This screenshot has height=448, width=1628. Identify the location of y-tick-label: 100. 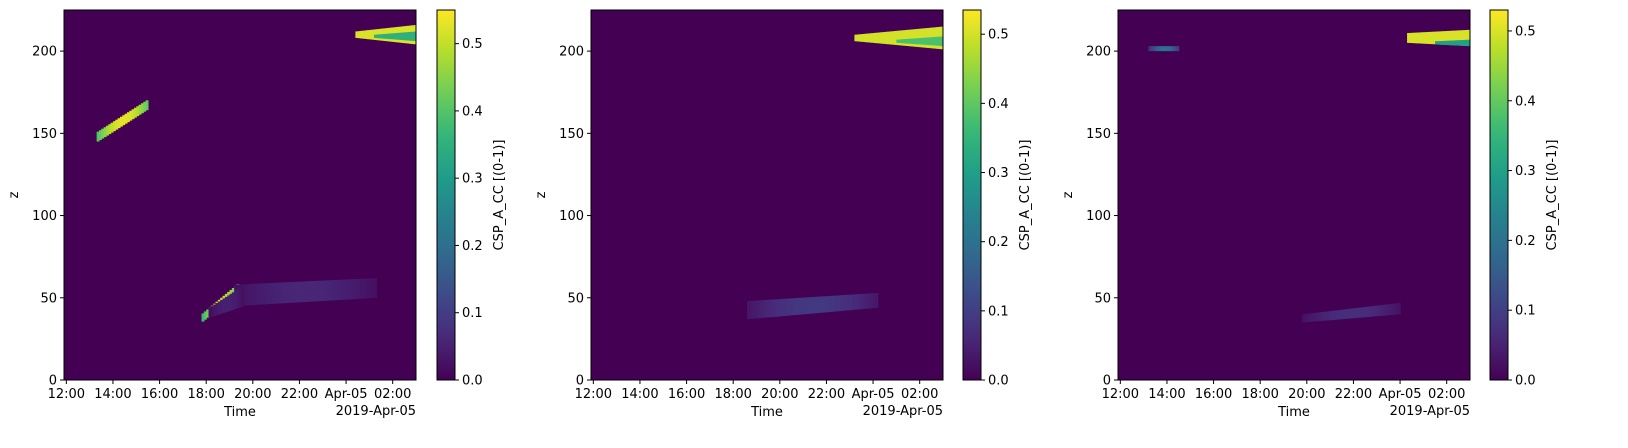
(44, 216).